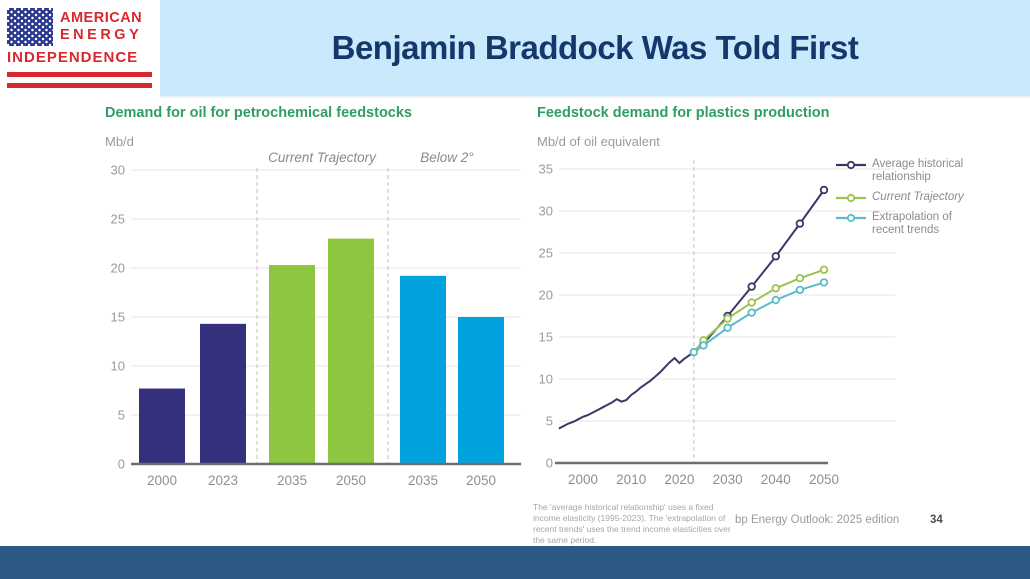 The height and width of the screenshot is (579, 1030). I want to click on legend-item: Current Trajectory, so click(906, 197).